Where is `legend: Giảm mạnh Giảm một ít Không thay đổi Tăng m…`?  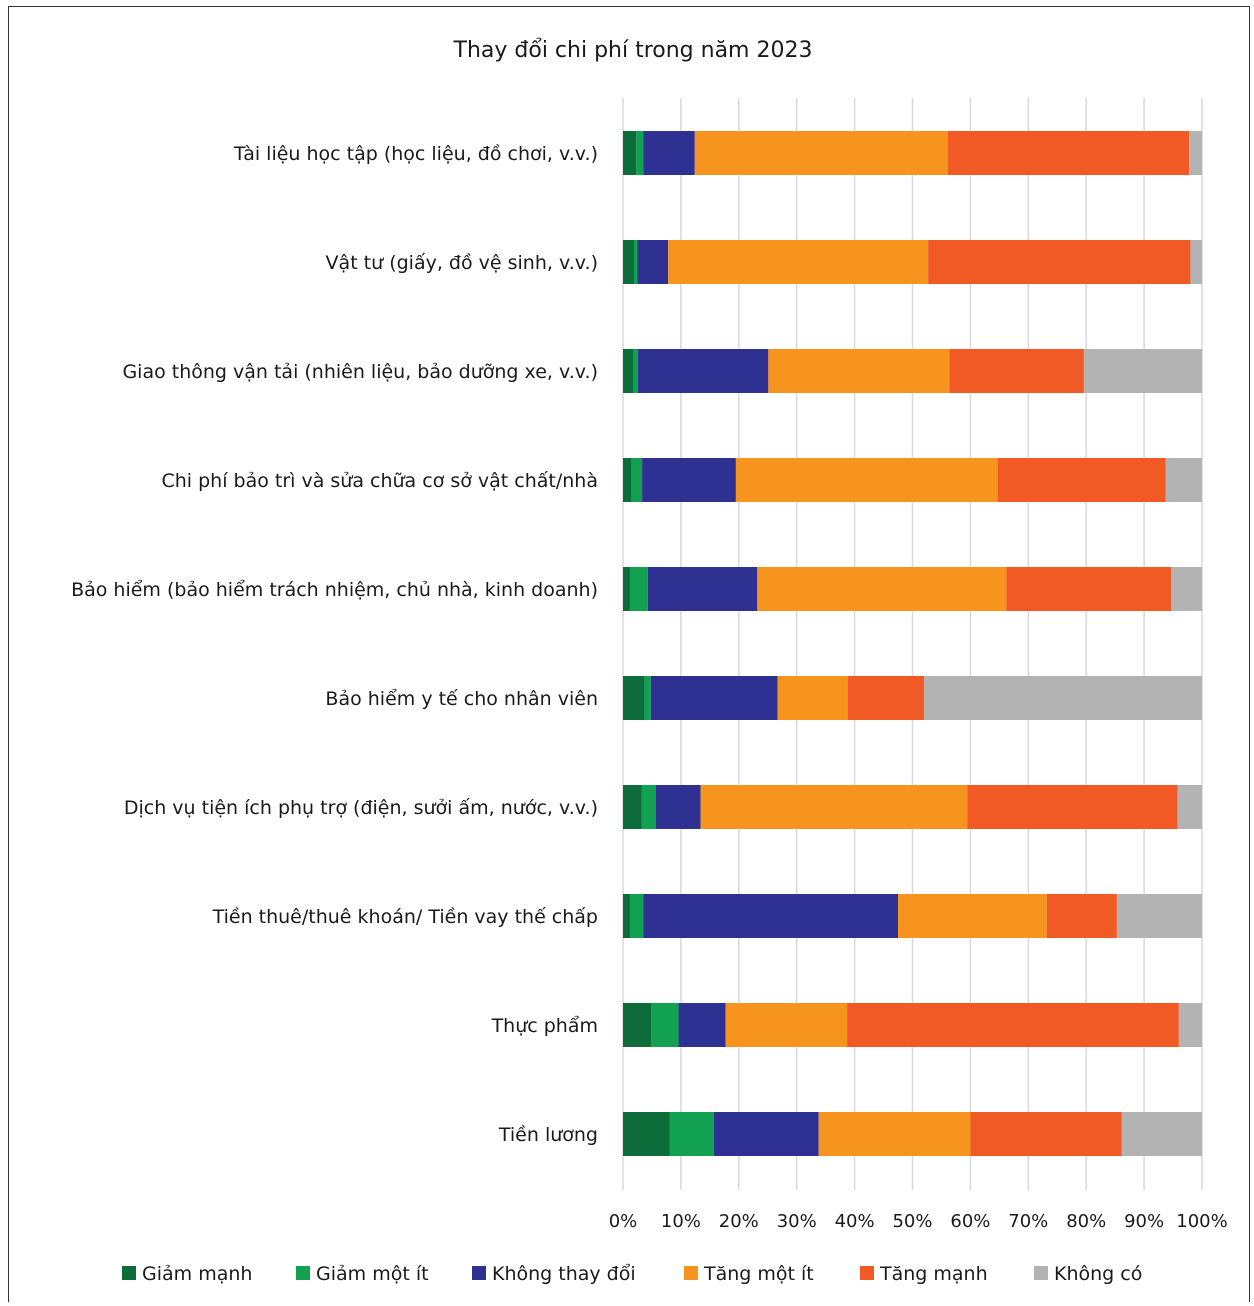 legend: Giảm mạnh Giảm một ít Không thay đổi Tăng m… is located at coordinates (632, 1274).